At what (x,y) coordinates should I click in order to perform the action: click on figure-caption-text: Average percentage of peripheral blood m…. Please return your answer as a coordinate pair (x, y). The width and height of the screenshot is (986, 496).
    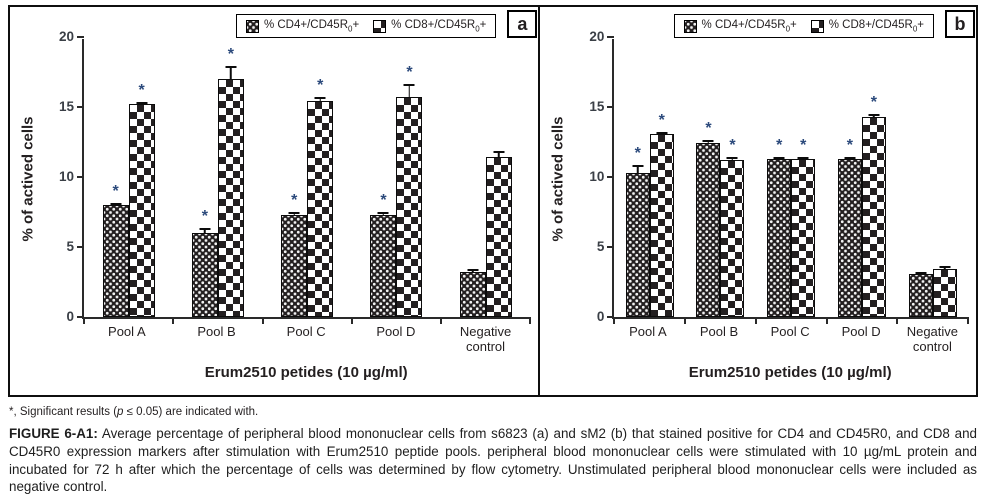
    Looking at the image, I should click on (493, 460).